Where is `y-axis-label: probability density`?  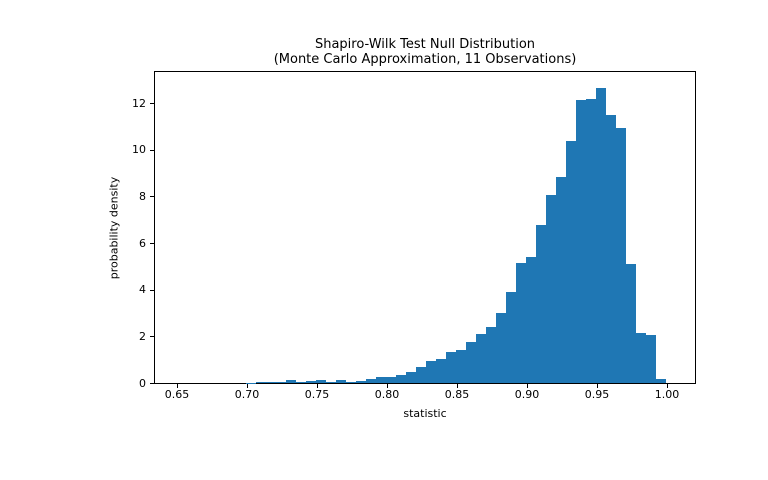
y-axis-label: probability density is located at coordinates (114, 228).